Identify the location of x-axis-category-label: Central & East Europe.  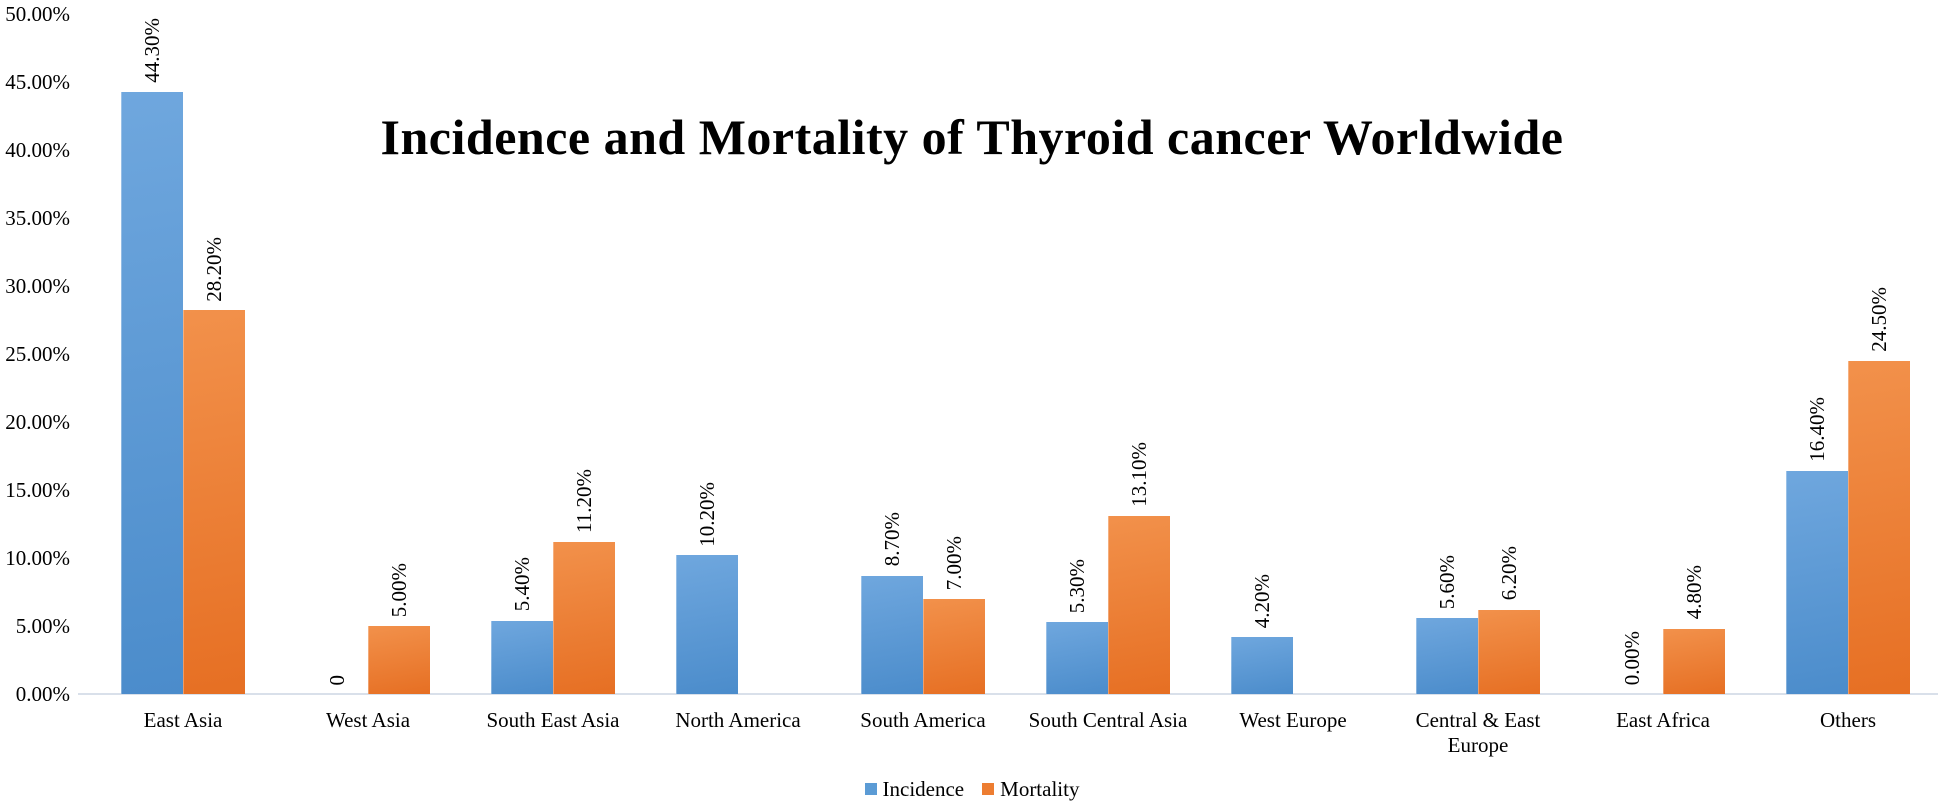
(1478, 732).